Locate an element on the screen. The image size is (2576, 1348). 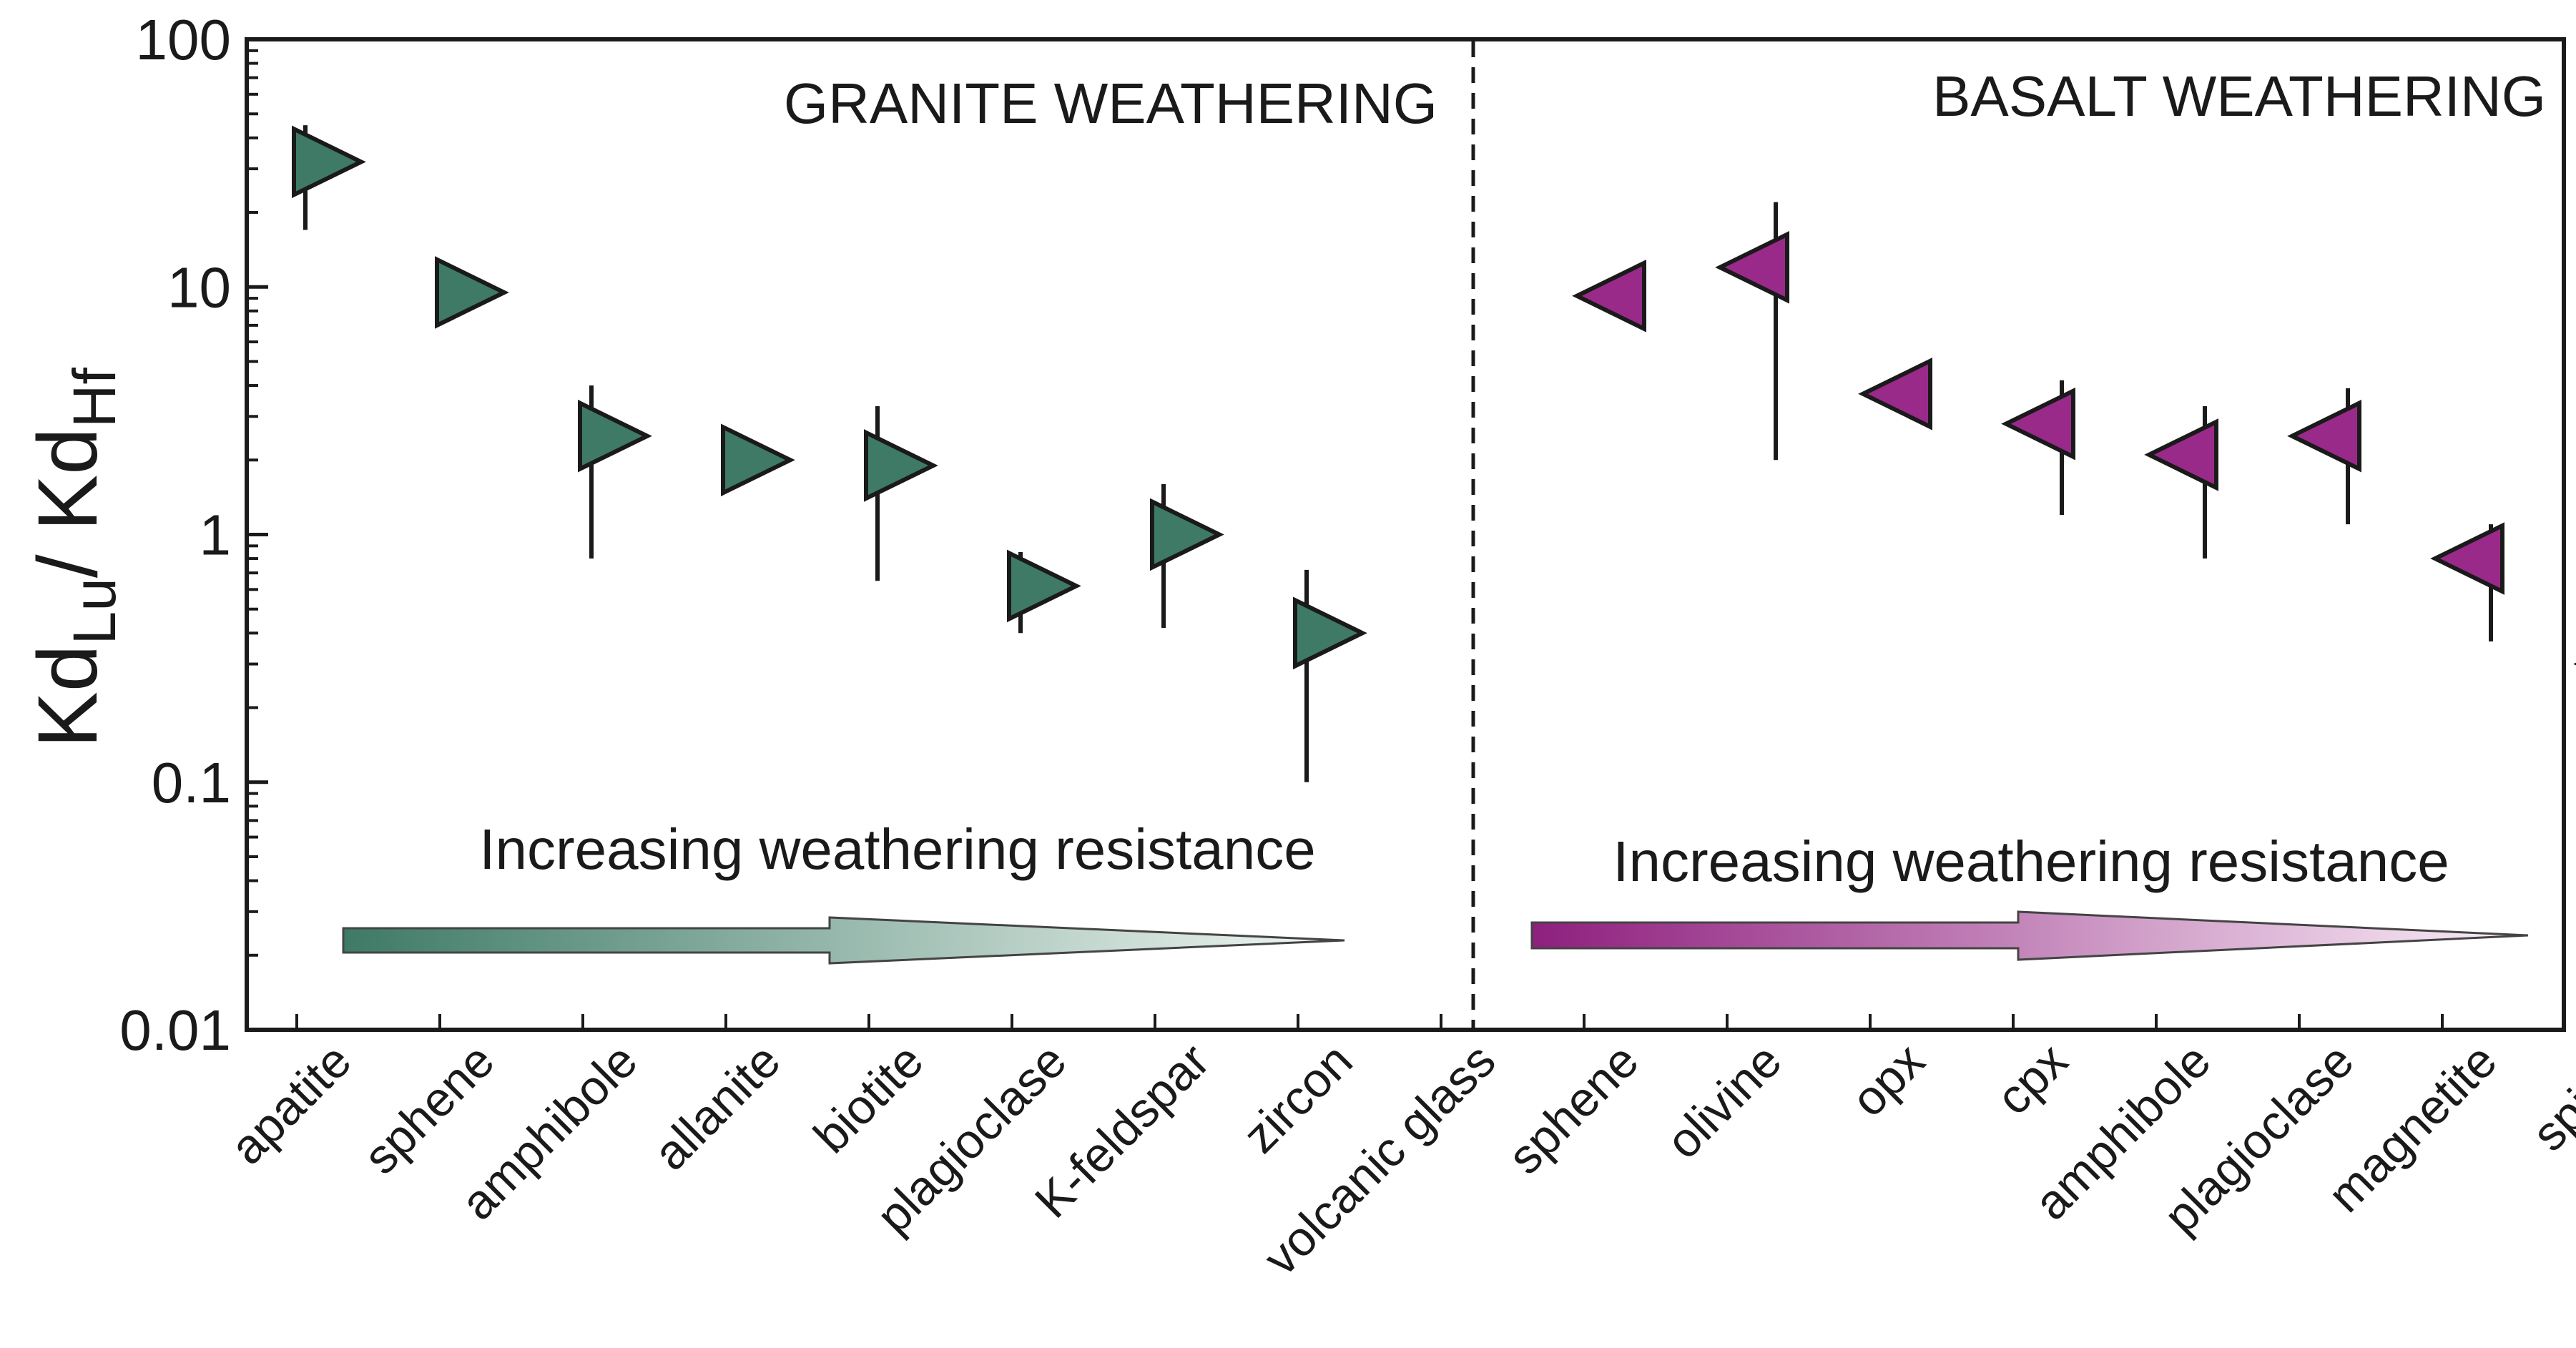
basalt-panel-title: BASALT WEATHERING is located at coordinates (2239, 96).